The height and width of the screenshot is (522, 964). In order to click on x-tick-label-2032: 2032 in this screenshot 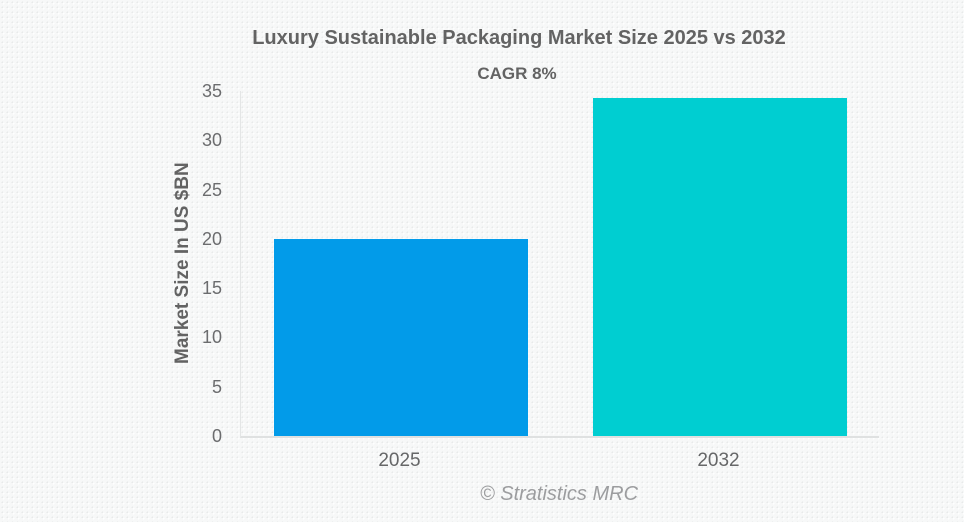, I will do `click(718, 460)`.